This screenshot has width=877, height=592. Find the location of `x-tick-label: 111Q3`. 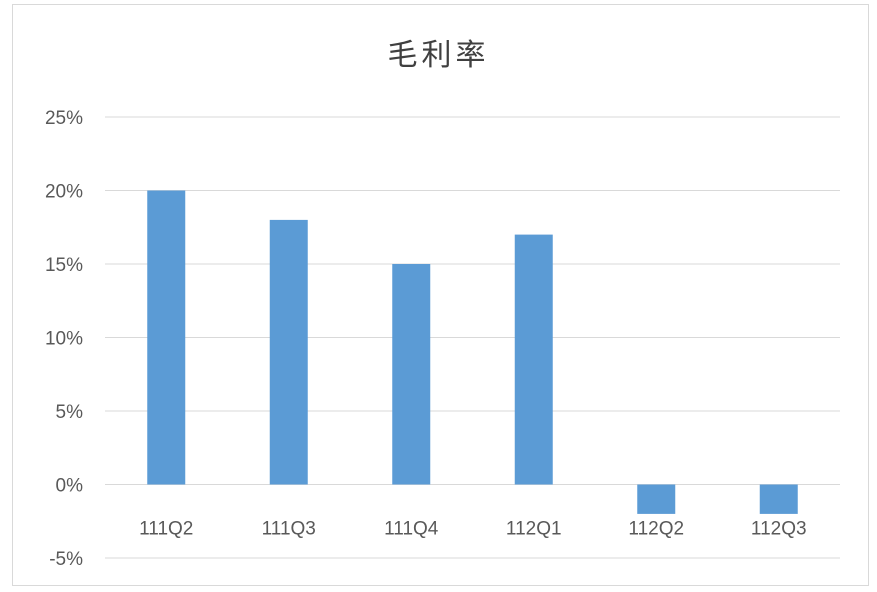

x-tick-label: 111Q3 is located at coordinates (289, 529).